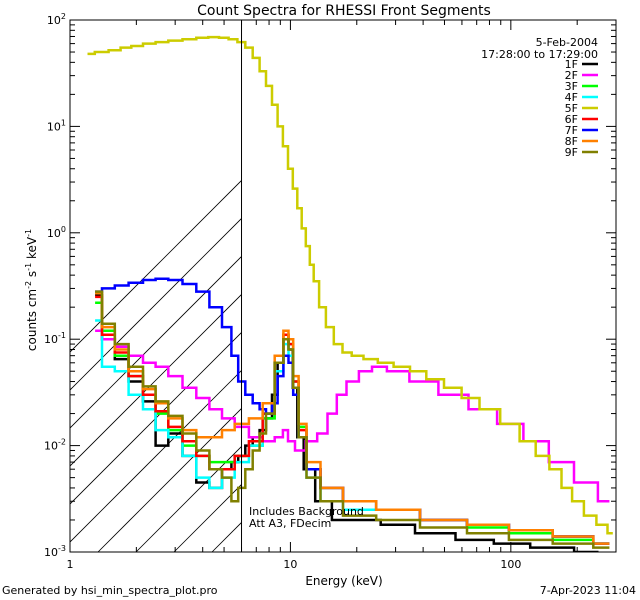 This screenshot has width=640, height=600. What do you see at coordinates (571, 97) in the screenshot?
I see `legend-label-4F: 4F` at bounding box center [571, 97].